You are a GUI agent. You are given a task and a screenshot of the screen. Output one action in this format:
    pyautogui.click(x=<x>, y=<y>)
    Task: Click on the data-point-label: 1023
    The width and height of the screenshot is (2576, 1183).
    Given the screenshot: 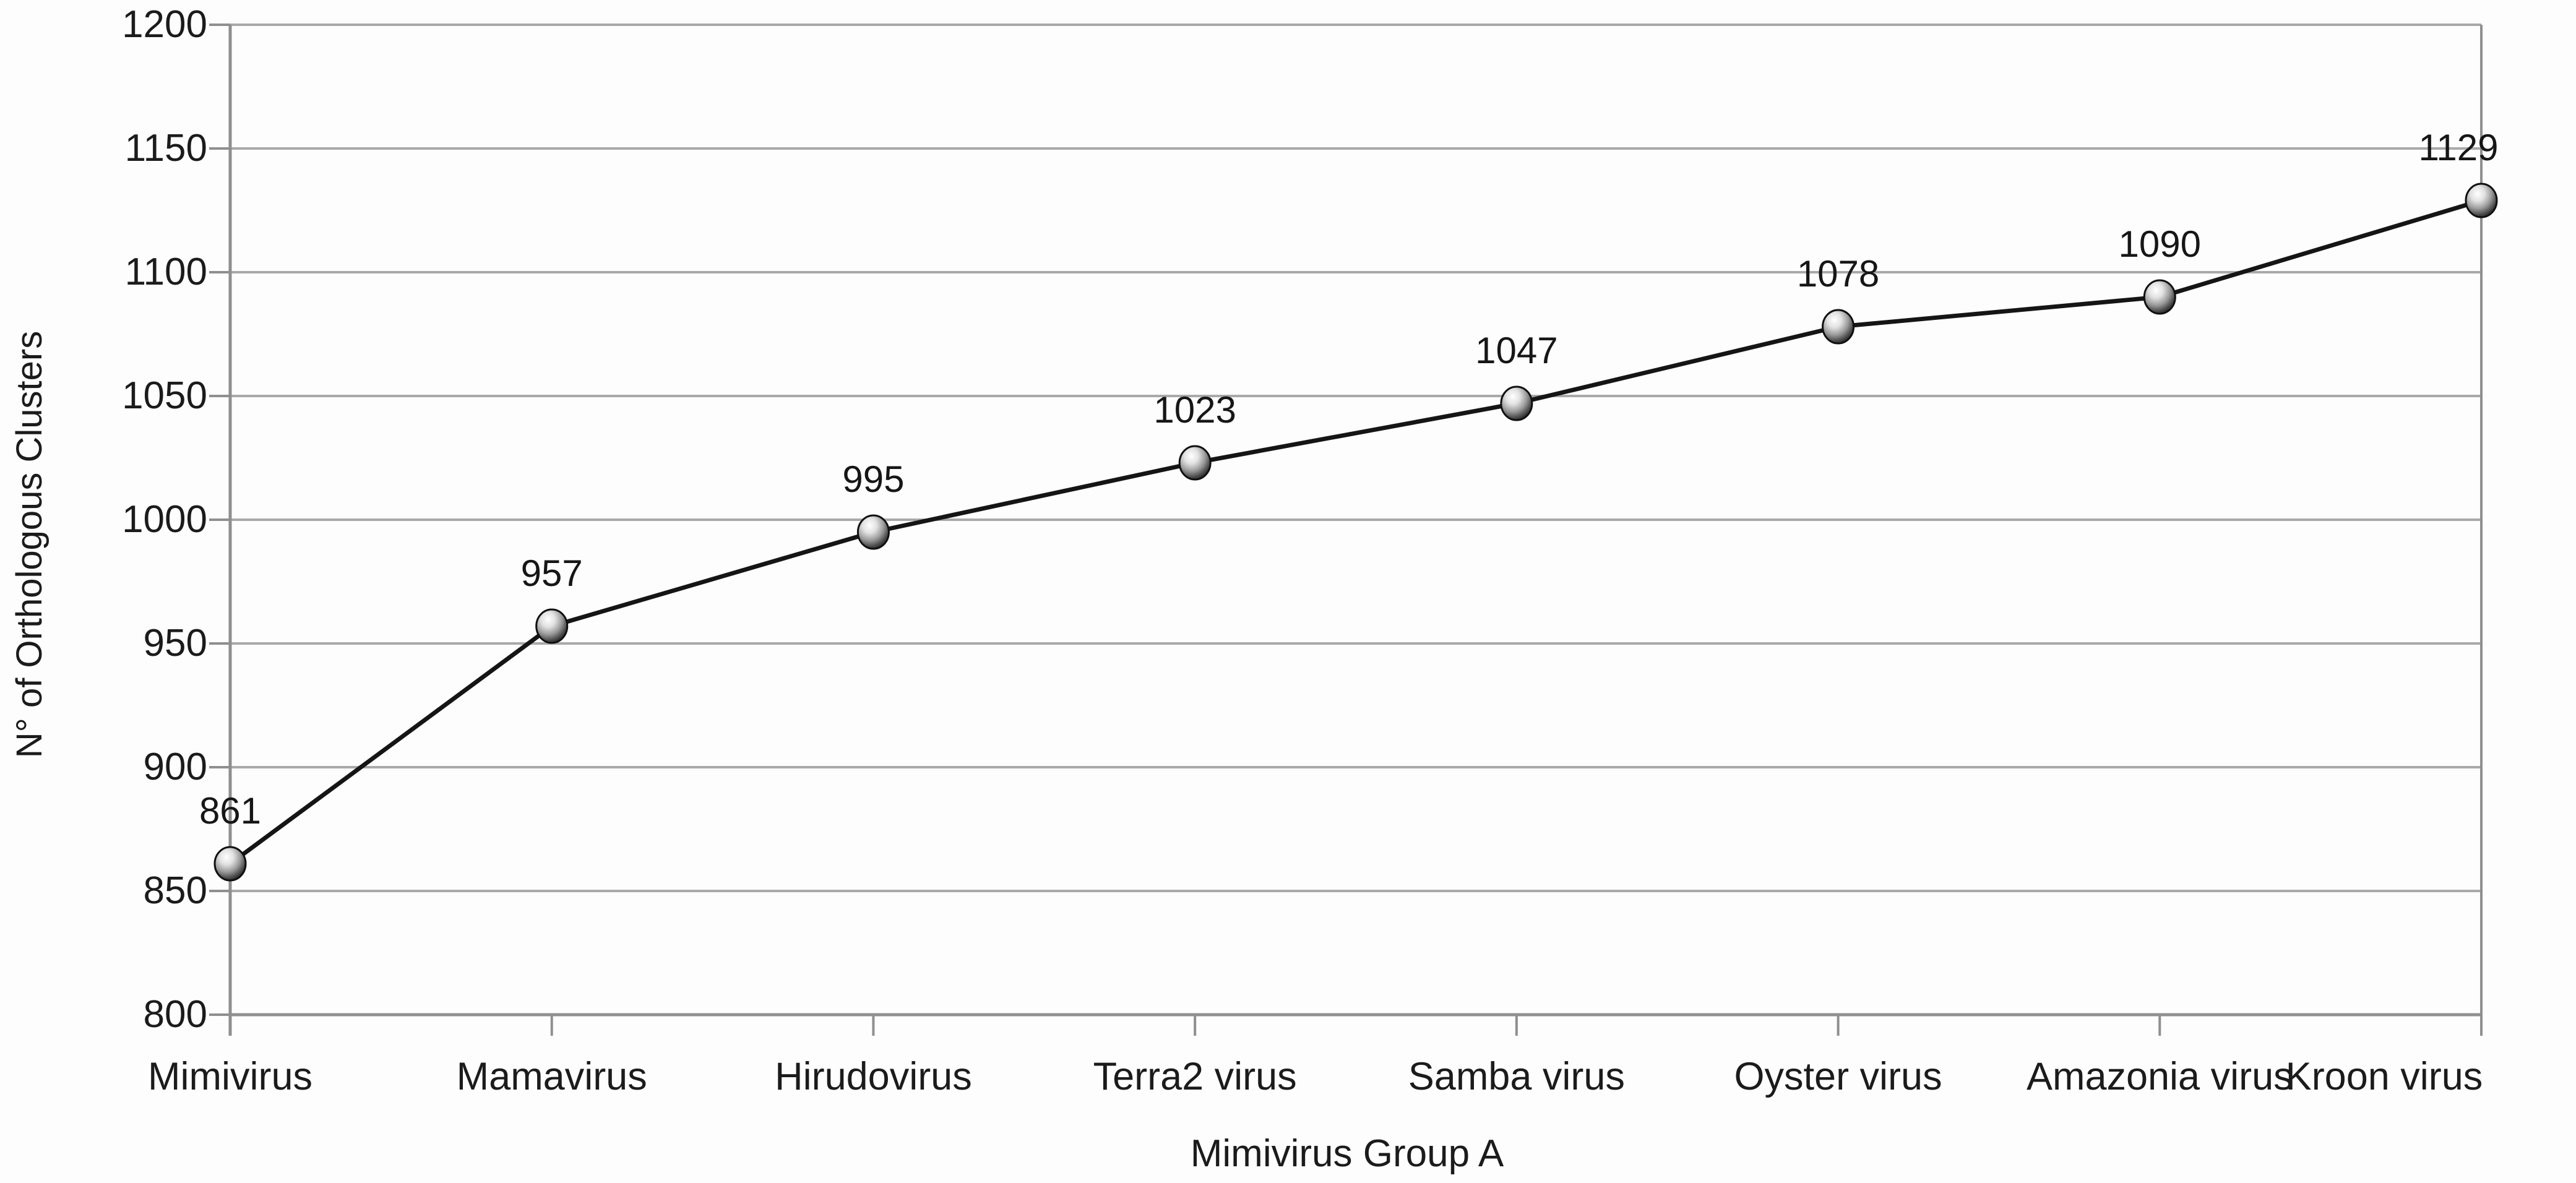 What is the action you would take?
    pyautogui.click(x=1194, y=410)
    